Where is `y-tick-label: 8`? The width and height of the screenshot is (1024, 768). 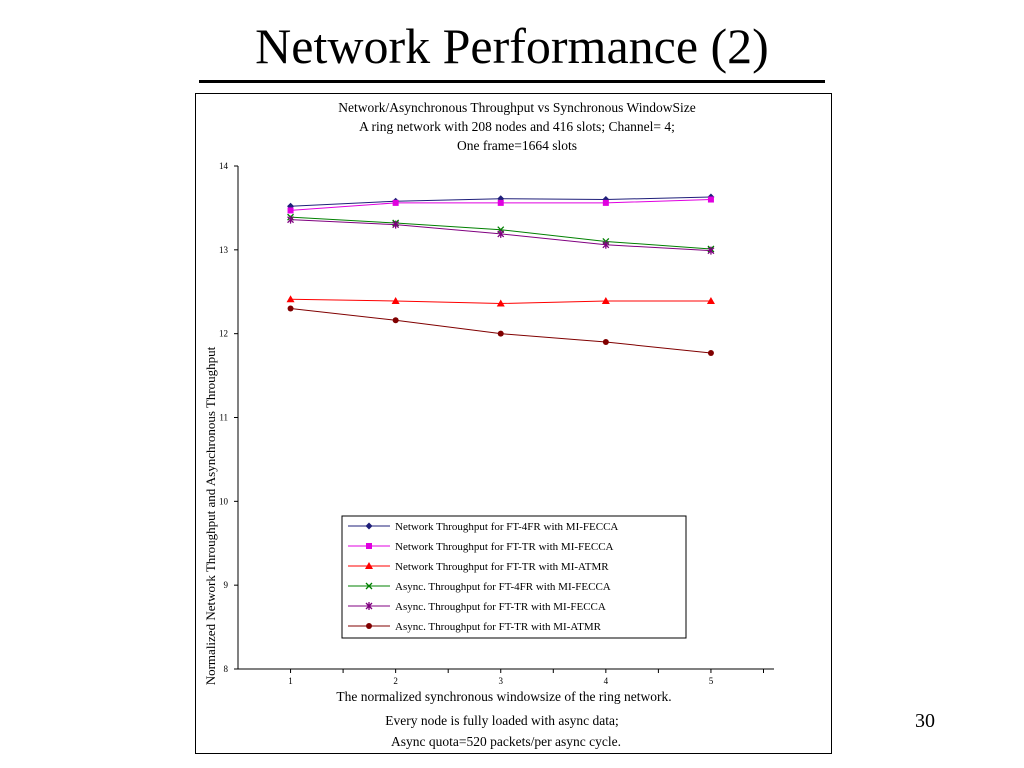
y-tick-label: 8 is located at coordinates (226, 669).